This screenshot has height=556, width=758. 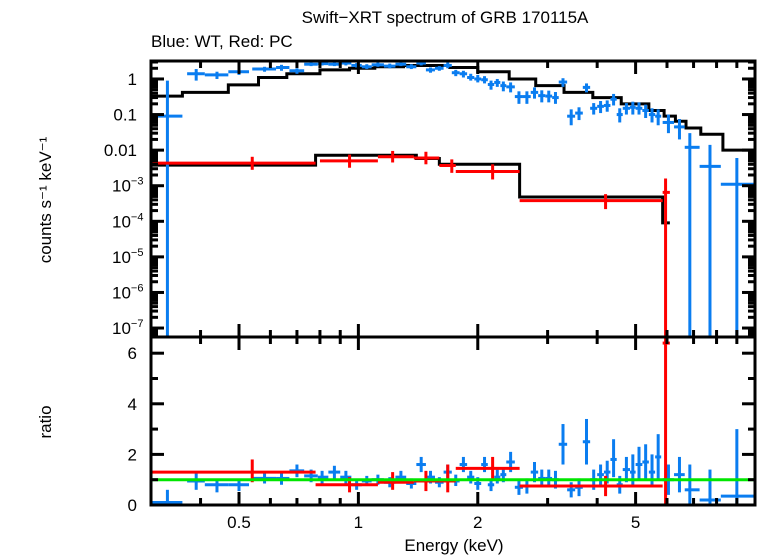 What do you see at coordinates (477, 522) in the screenshot?
I see `x-tick-label: 2` at bounding box center [477, 522].